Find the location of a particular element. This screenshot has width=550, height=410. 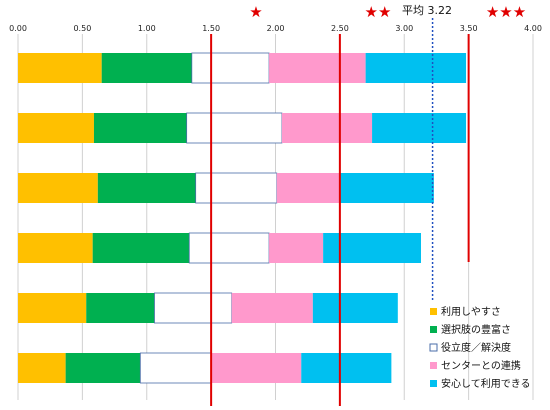

legend-label-4: センターとの連携 is located at coordinates (481, 365).